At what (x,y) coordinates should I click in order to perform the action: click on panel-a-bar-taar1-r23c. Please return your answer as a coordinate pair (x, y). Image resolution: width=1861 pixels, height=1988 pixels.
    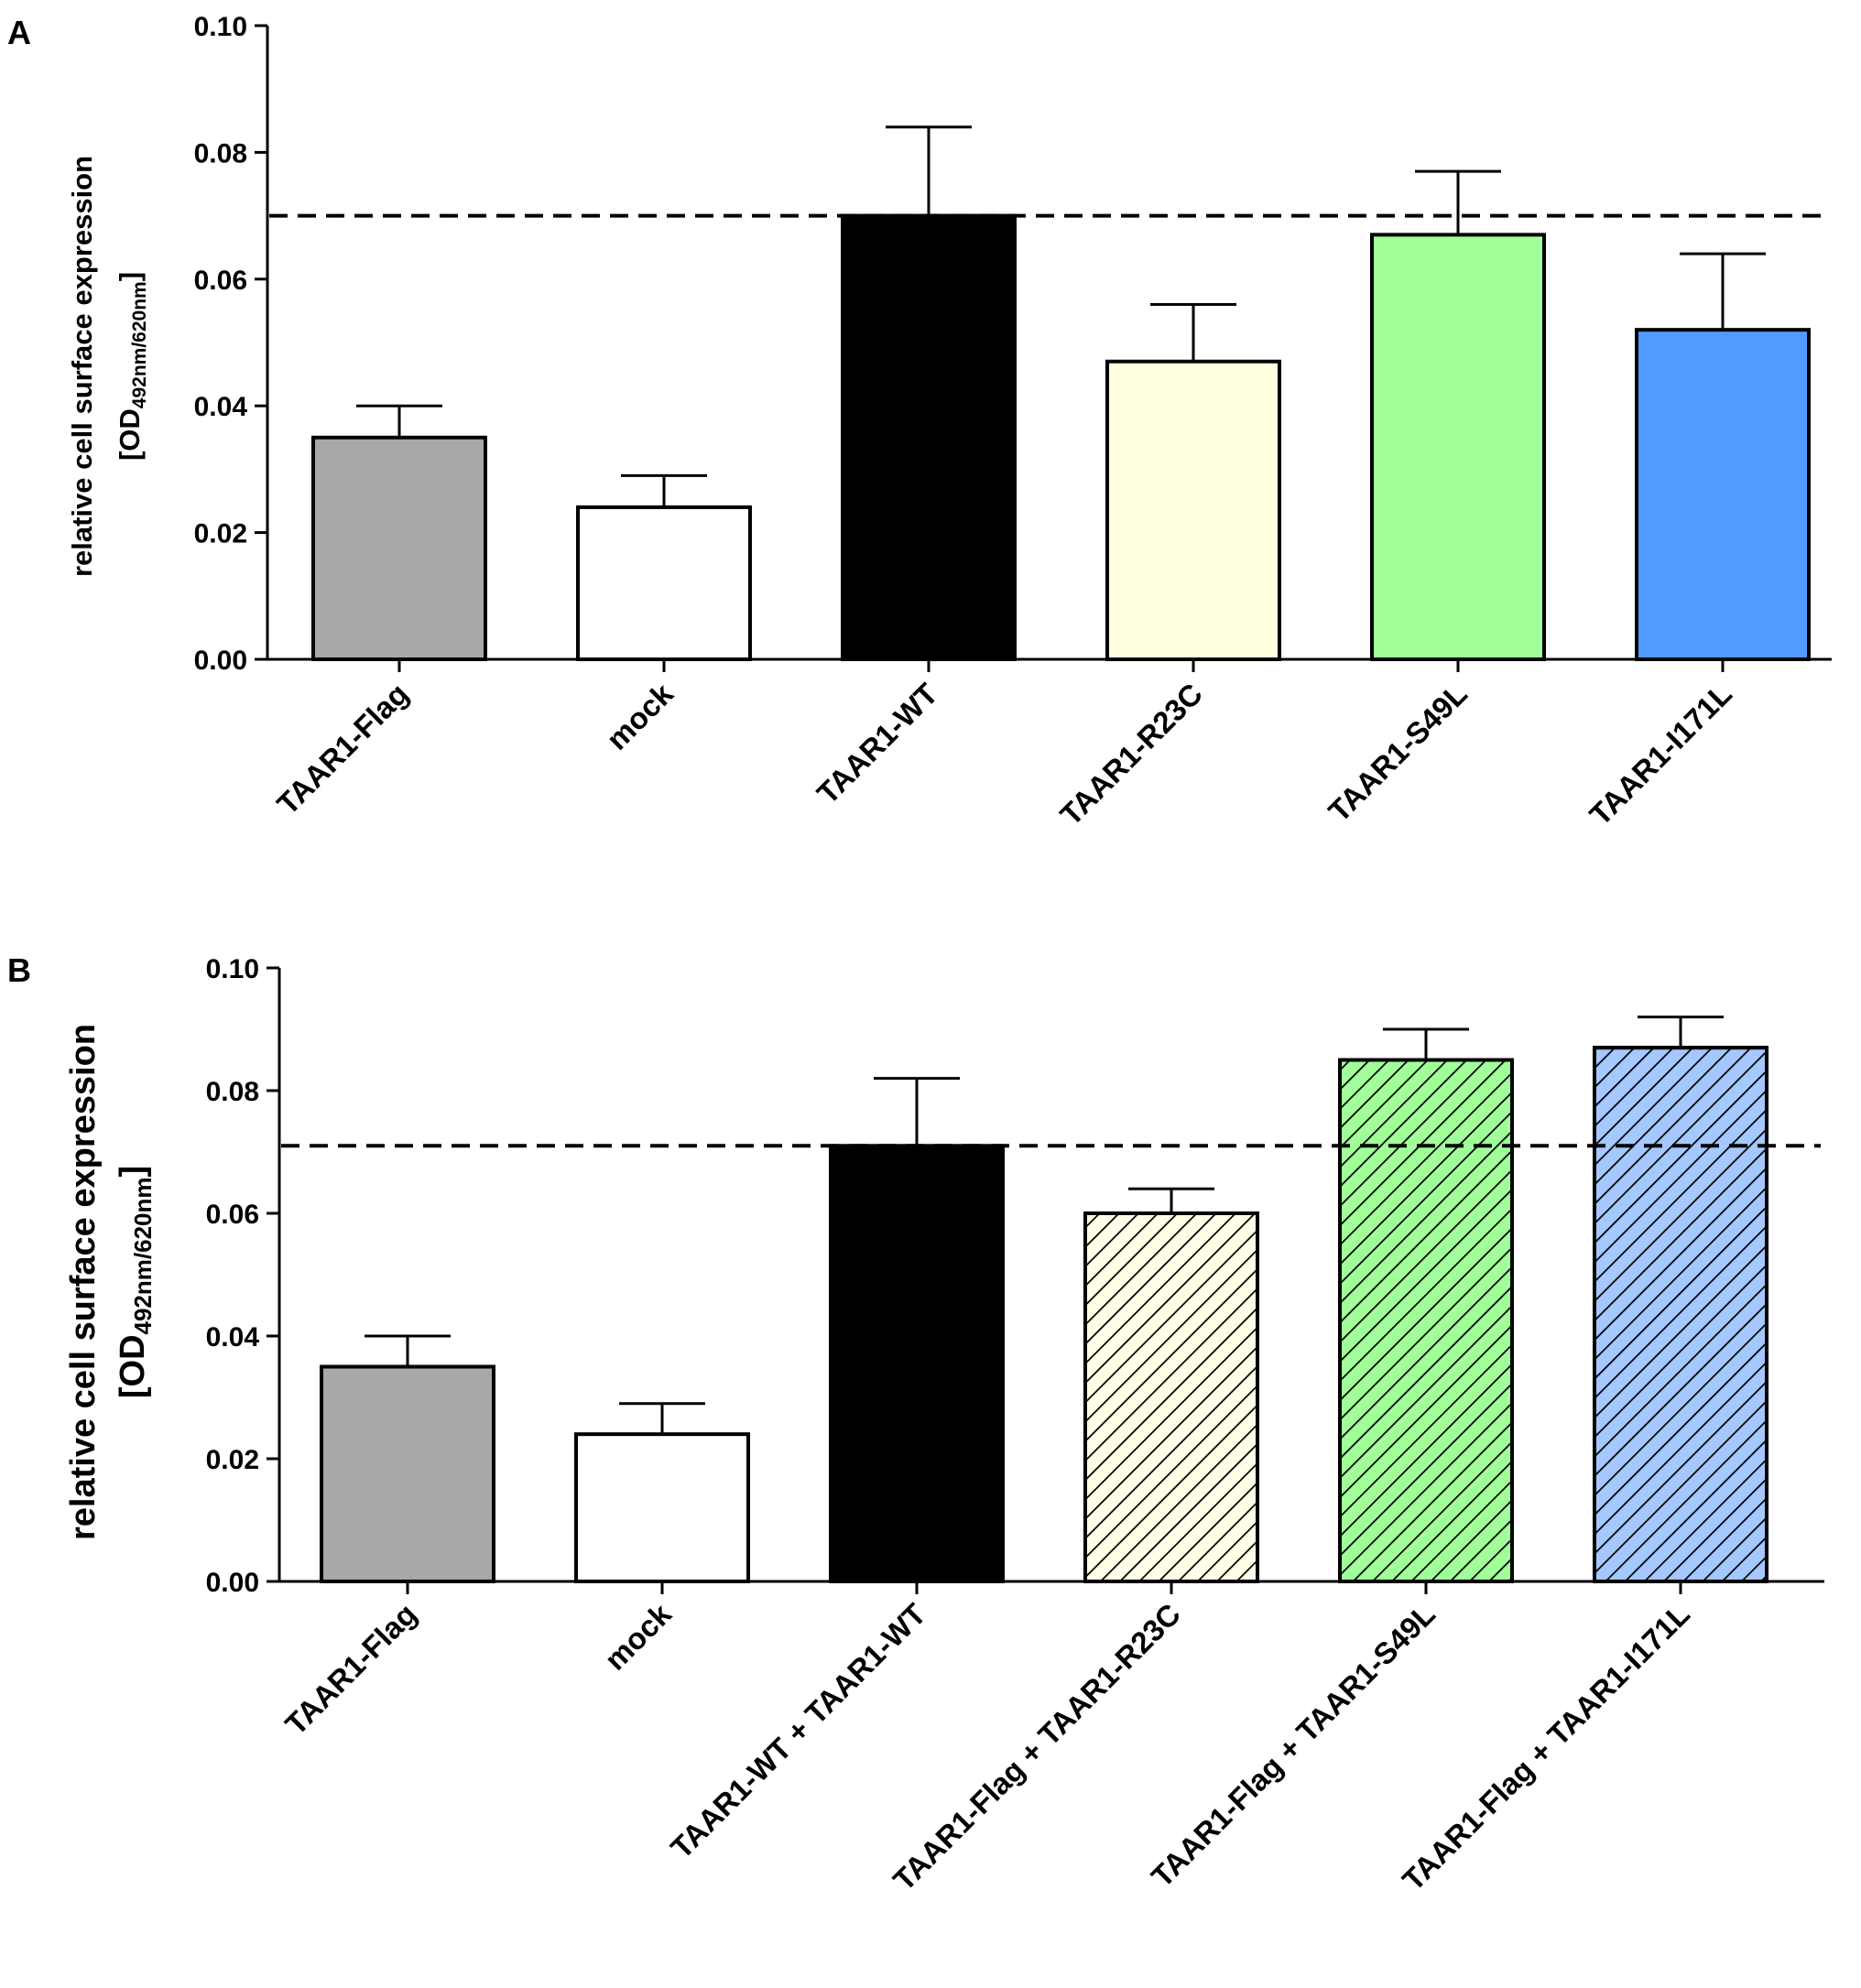
    Looking at the image, I should click on (1193, 510).